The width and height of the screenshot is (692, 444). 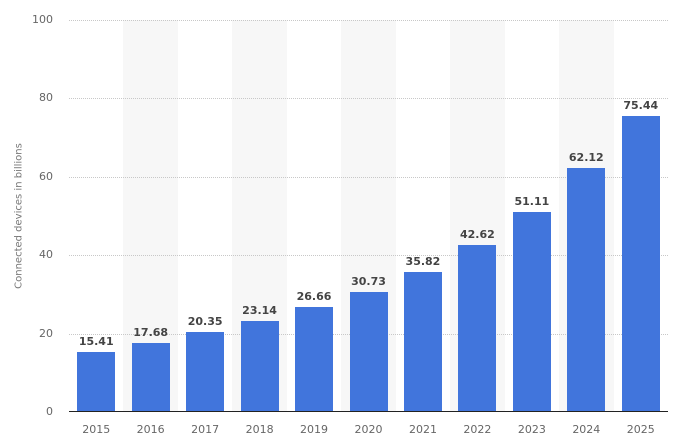 What do you see at coordinates (314, 297) in the screenshot?
I see `data-label: 26.66` at bounding box center [314, 297].